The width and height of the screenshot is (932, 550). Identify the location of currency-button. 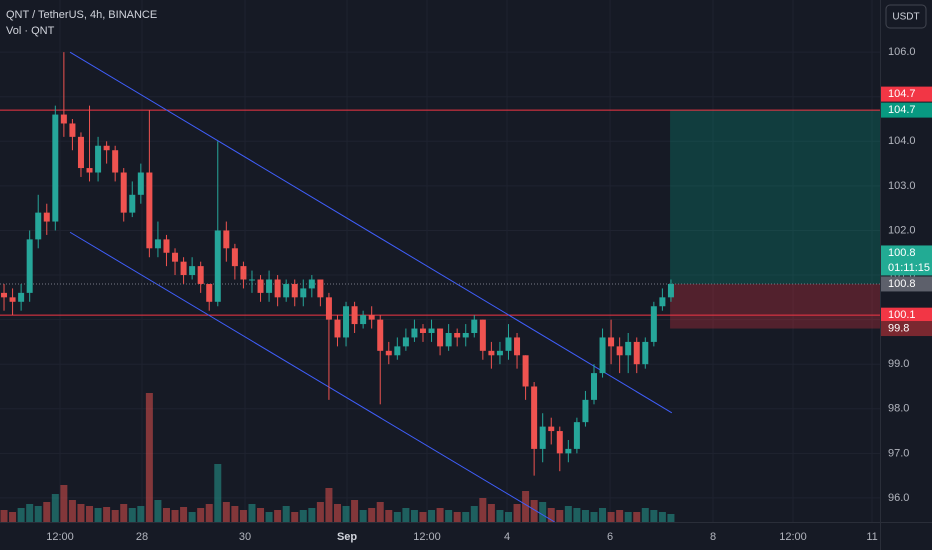
(906, 16).